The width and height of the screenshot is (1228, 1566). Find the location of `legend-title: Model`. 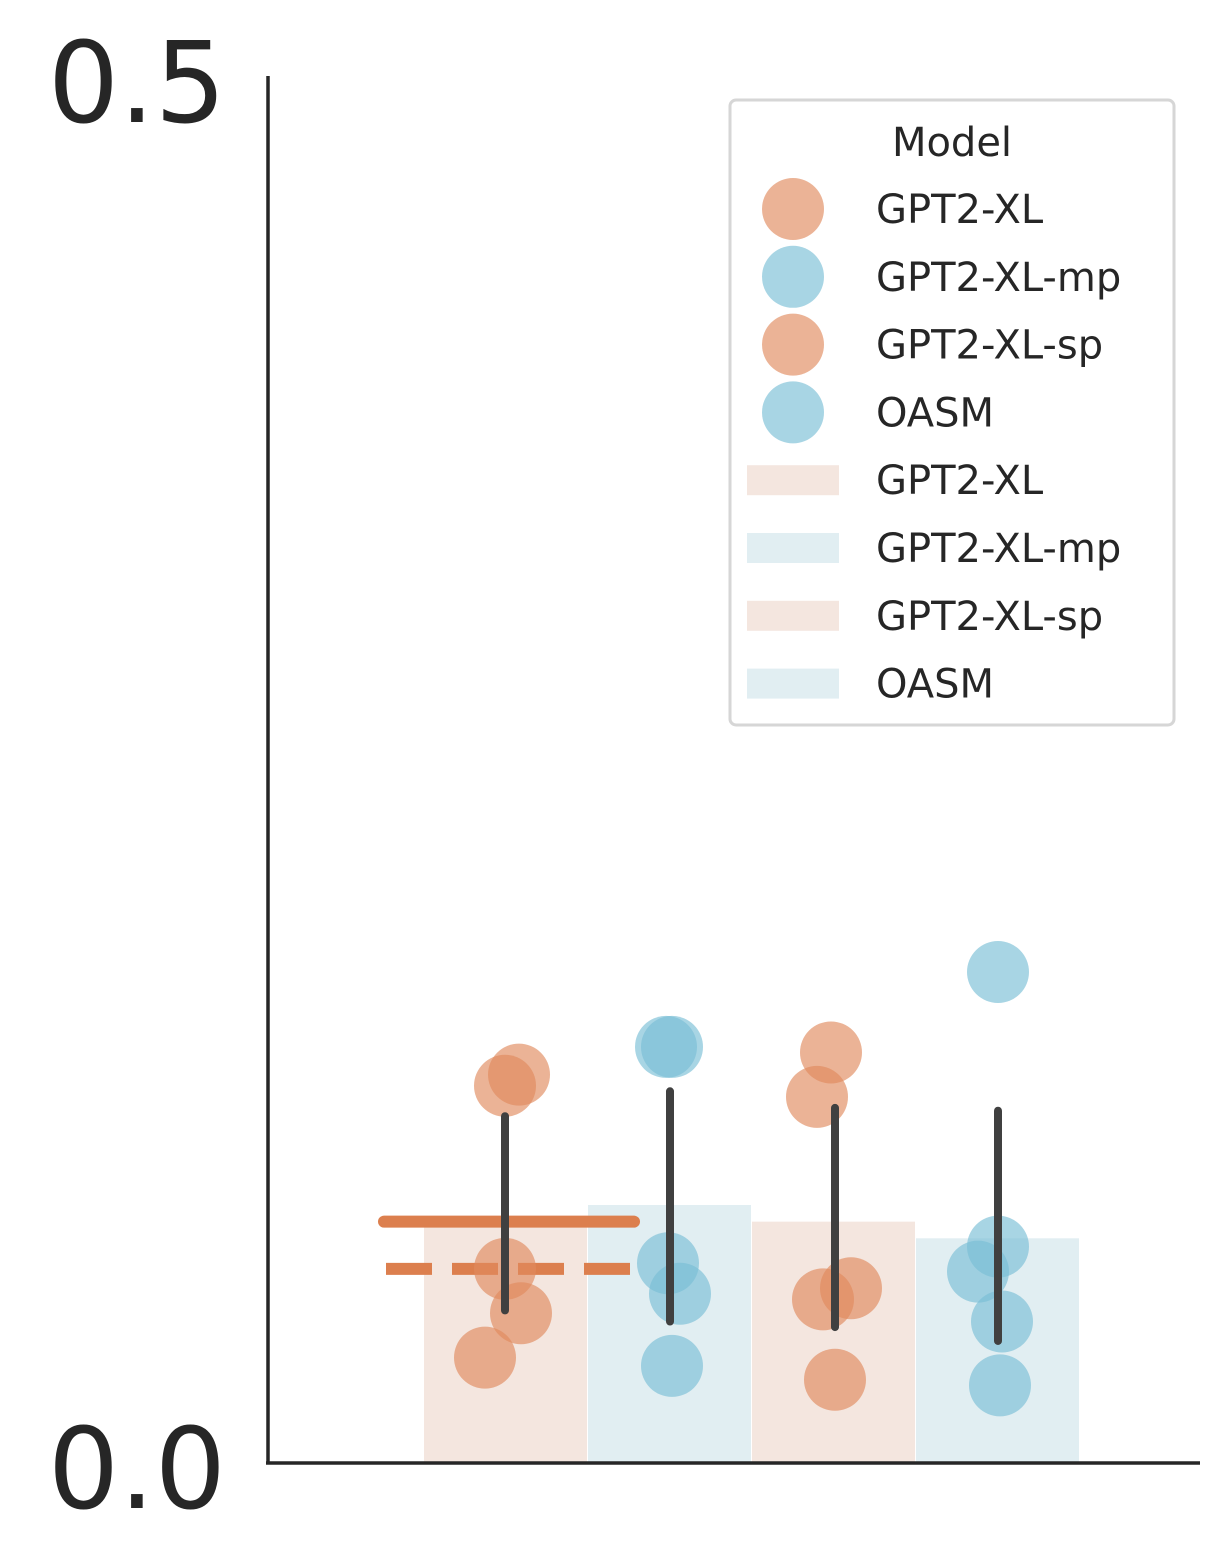

legend-title: Model is located at coordinates (952, 143).